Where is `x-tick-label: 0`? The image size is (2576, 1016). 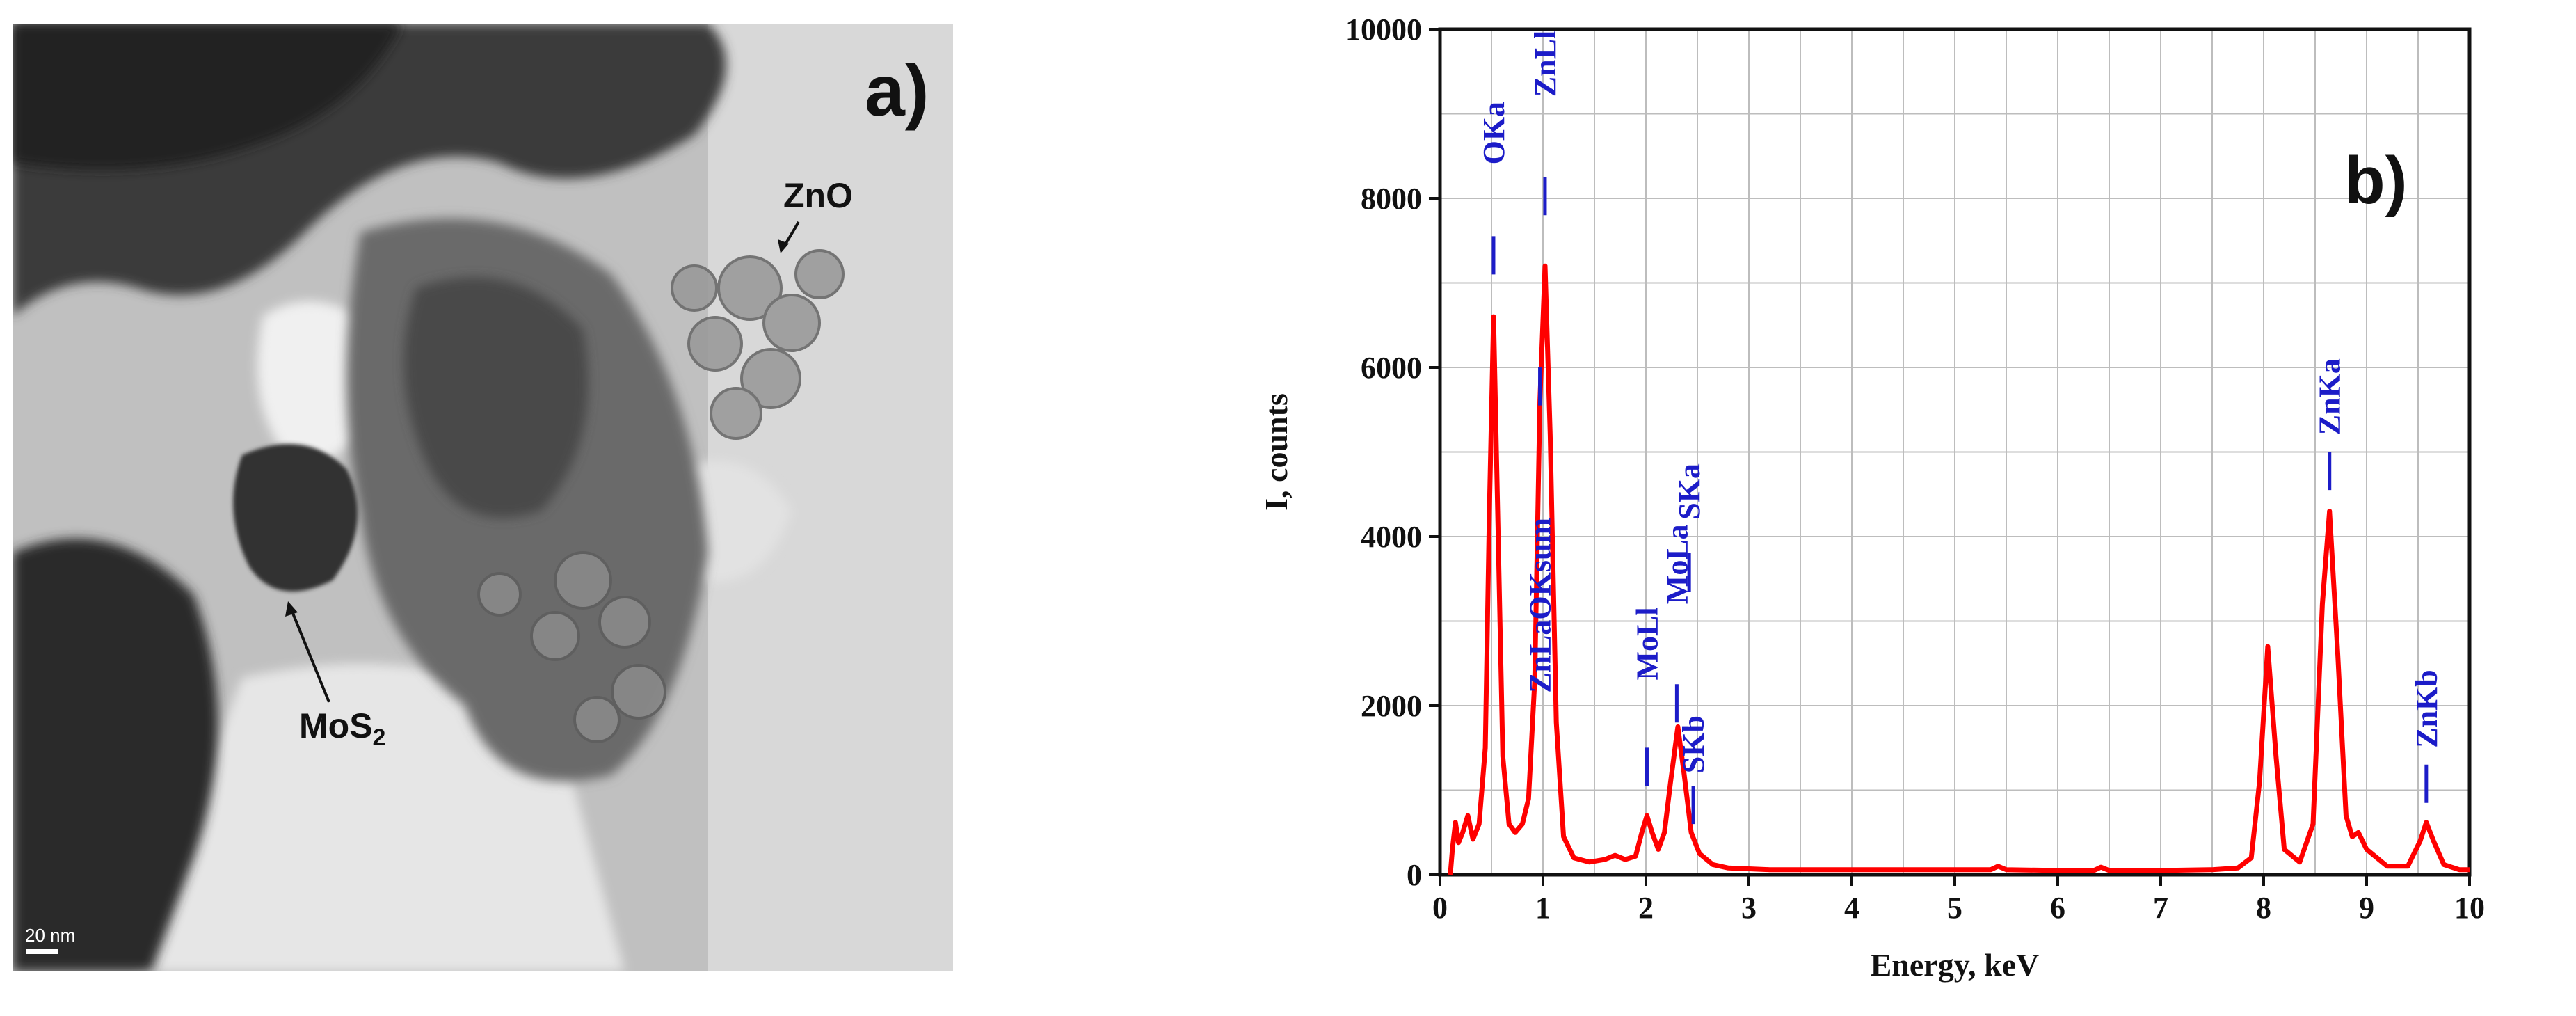
x-tick-label: 0 is located at coordinates (1440, 908).